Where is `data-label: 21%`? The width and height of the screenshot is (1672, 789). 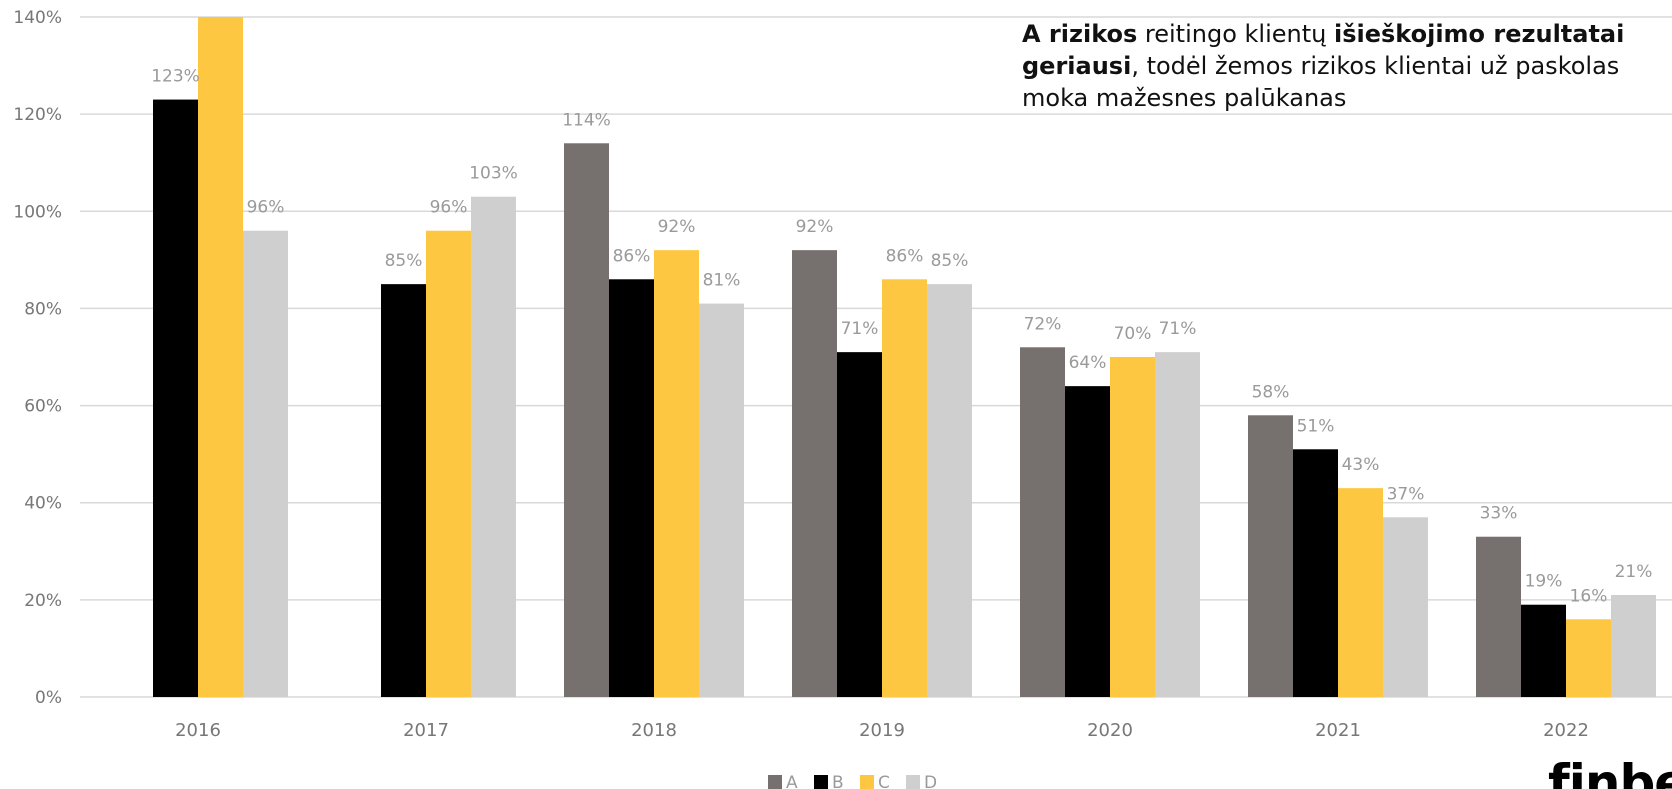
data-label: 21% is located at coordinates (1634, 572).